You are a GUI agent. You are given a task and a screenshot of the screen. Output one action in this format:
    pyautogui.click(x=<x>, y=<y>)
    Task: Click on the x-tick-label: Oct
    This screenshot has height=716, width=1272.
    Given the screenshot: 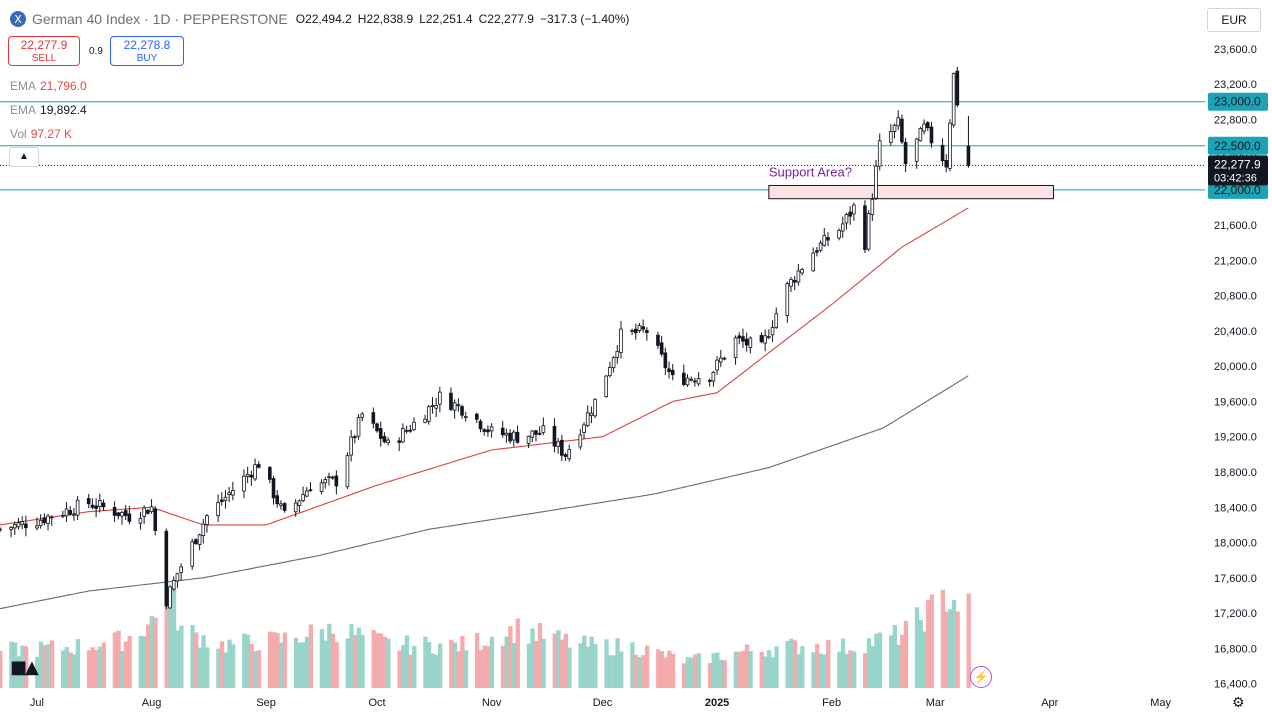 What is the action you would take?
    pyautogui.click(x=376, y=703)
    